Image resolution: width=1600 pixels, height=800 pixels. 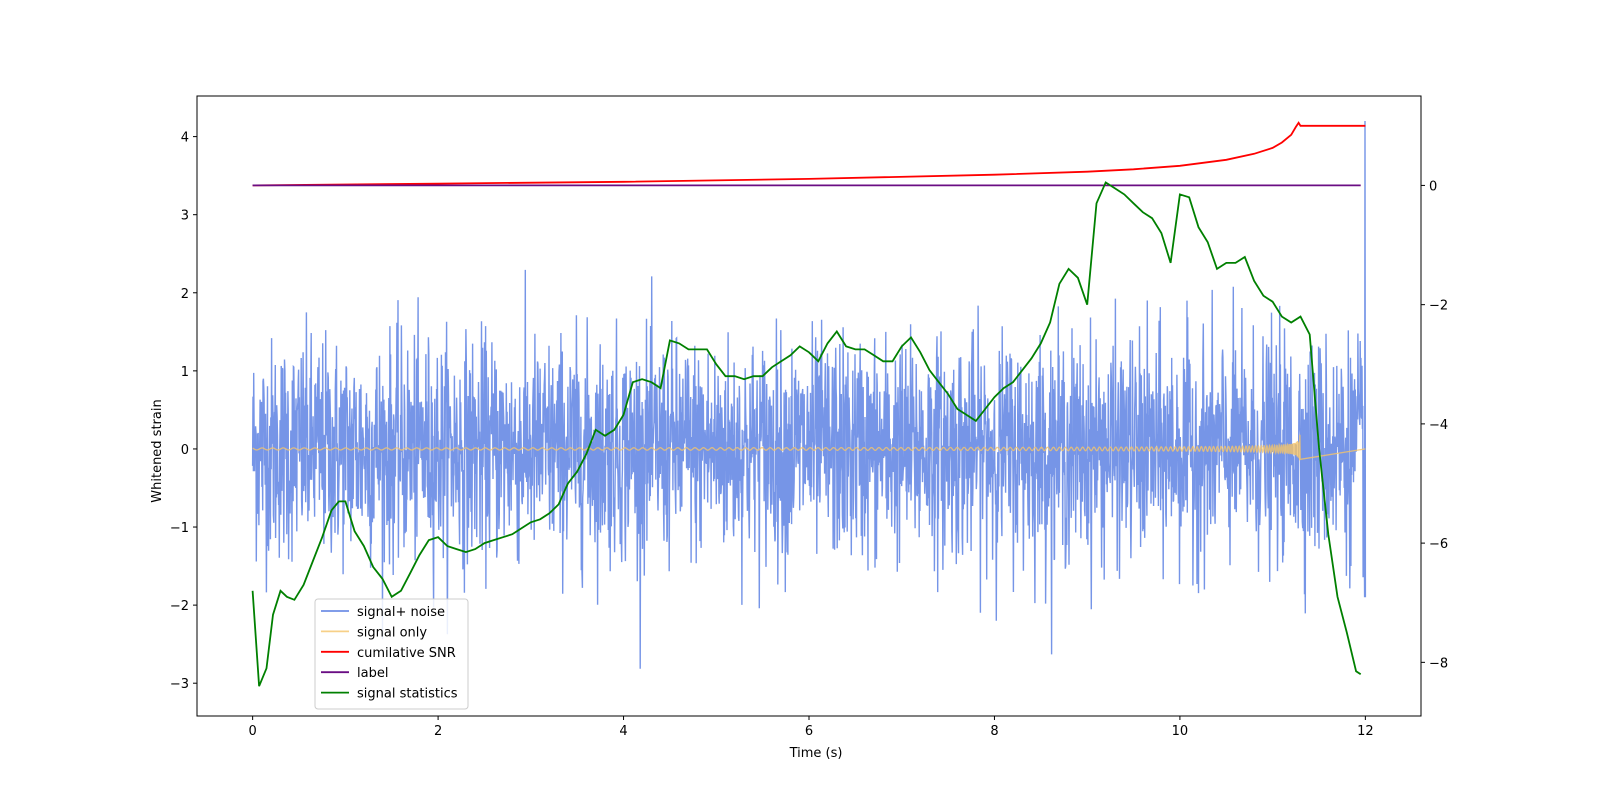 What do you see at coordinates (1365, 731) in the screenshot?
I see `x-tick-label: 12` at bounding box center [1365, 731].